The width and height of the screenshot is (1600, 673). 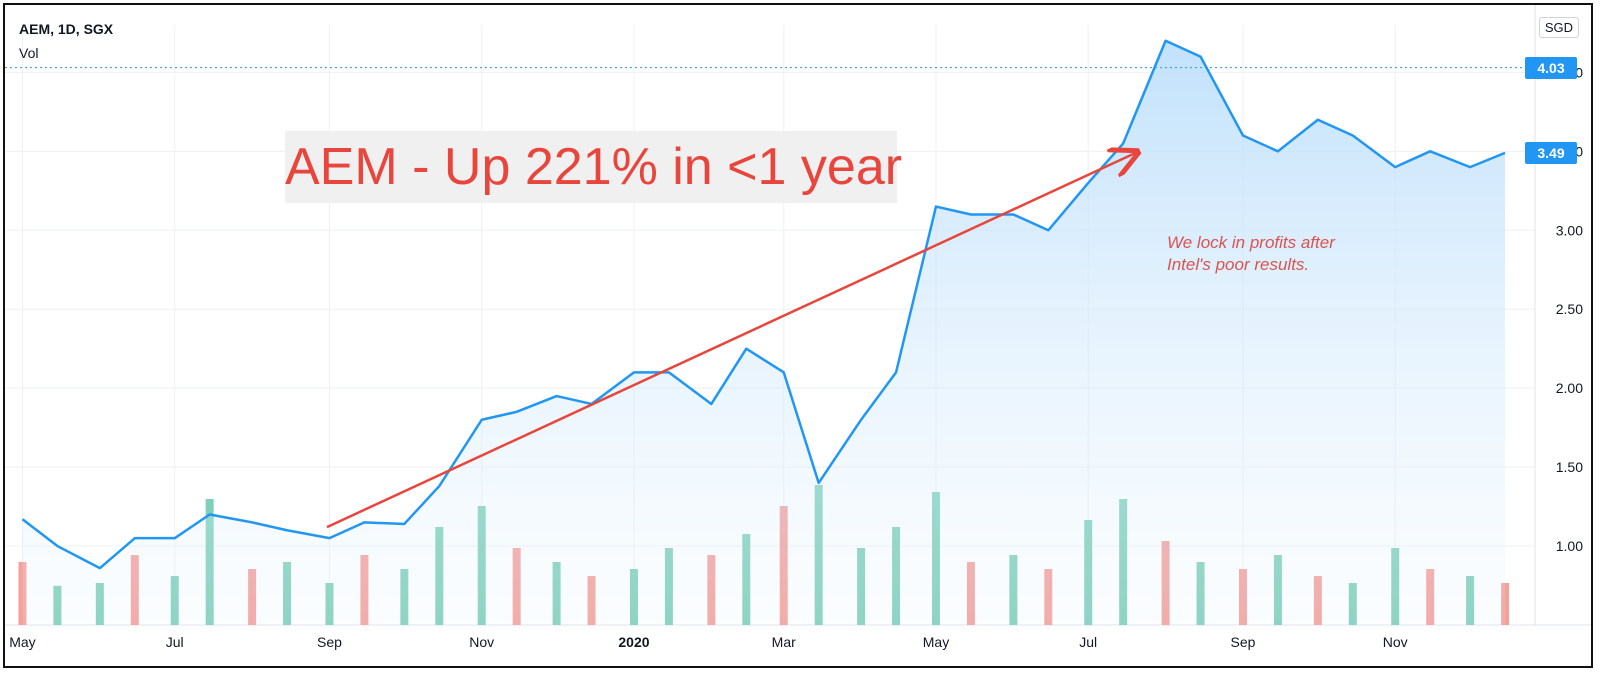 What do you see at coordinates (1551, 67) in the screenshot?
I see `price-level-badge: 4.03` at bounding box center [1551, 67].